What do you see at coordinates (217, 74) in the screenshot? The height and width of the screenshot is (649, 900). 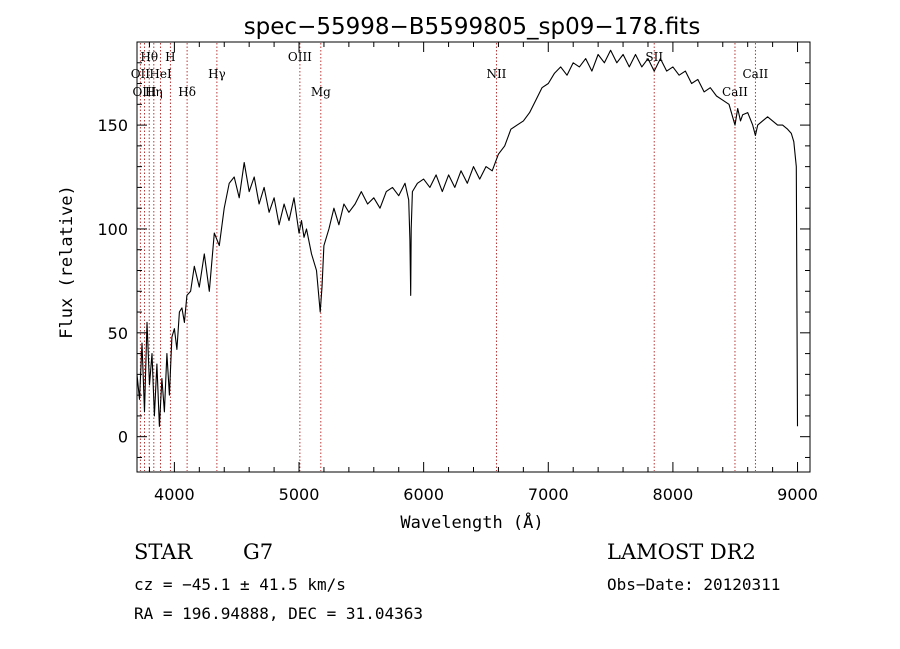 I see `spectral-line-label: Hγ` at bounding box center [217, 74].